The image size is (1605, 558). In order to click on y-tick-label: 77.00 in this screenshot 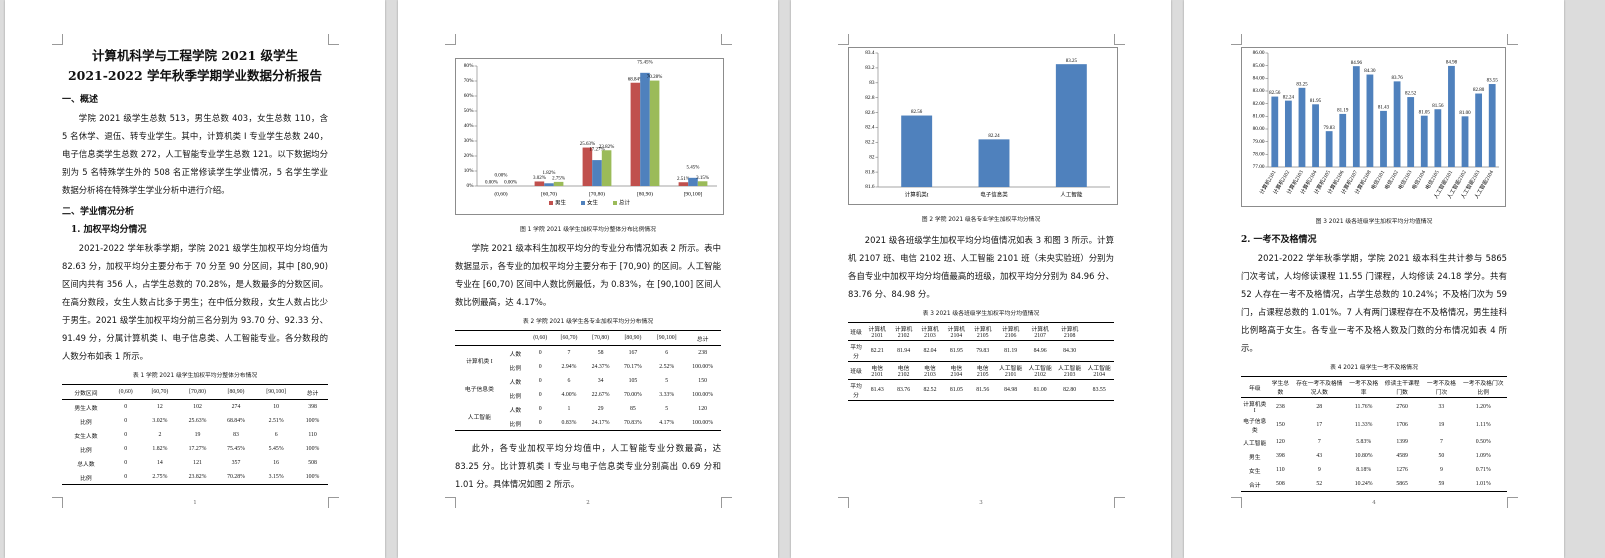, I will do `click(1259, 167)`.